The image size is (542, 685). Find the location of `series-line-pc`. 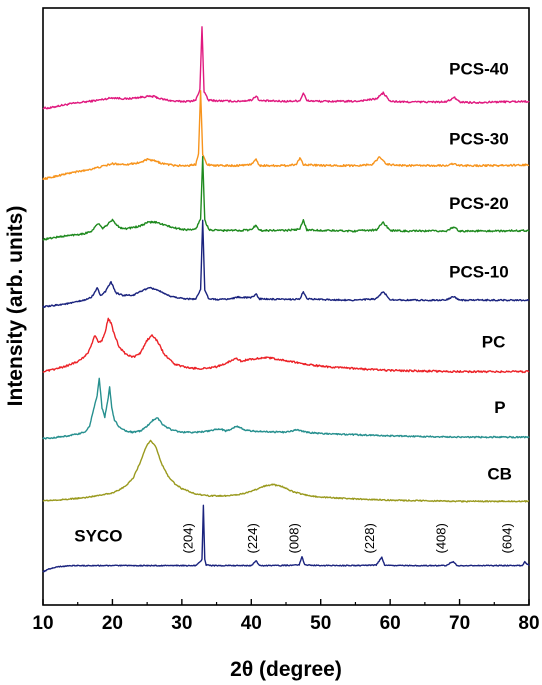

series-line-pc is located at coordinates (286, 345).